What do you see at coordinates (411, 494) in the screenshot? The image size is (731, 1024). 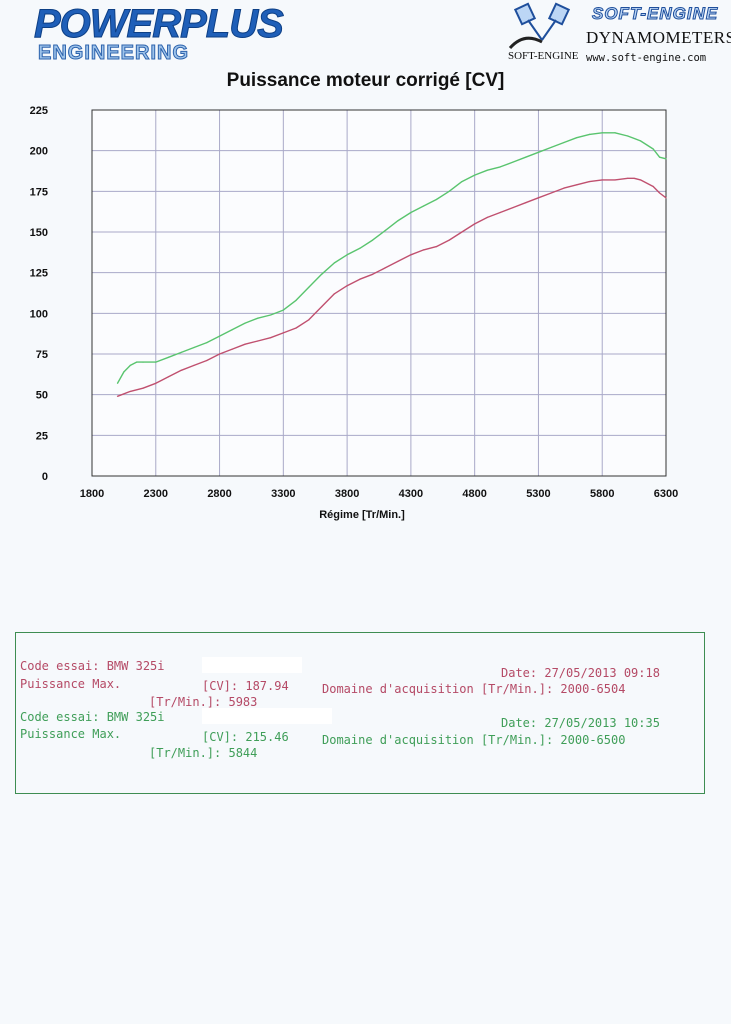 I see `x-tick-label: 4300` at bounding box center [411, 494].